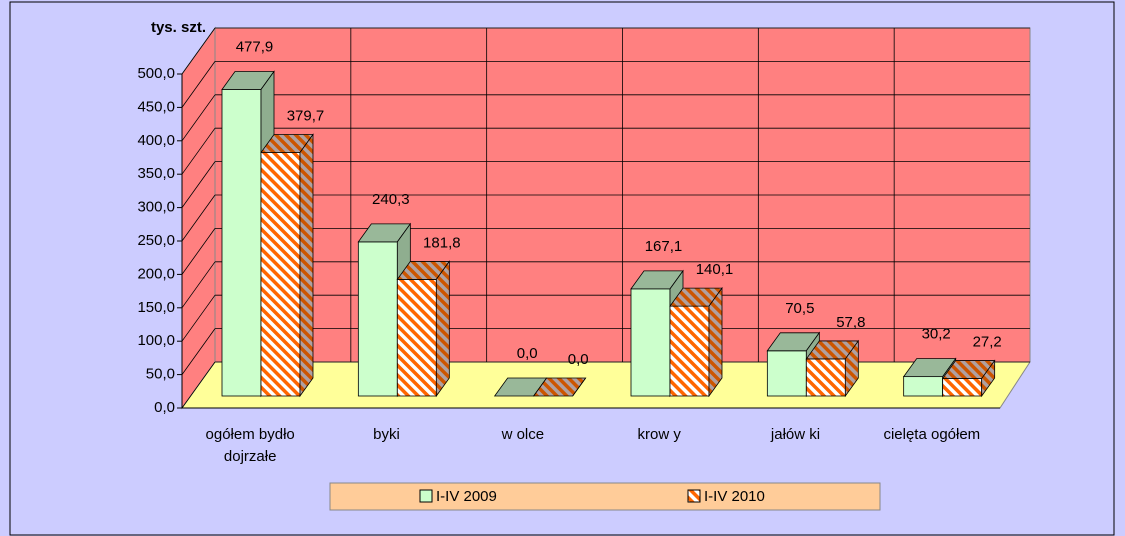 This screenshot has height=536, width=1125. I want to click on legend-label: I-IV 2009, so click(466, 496).